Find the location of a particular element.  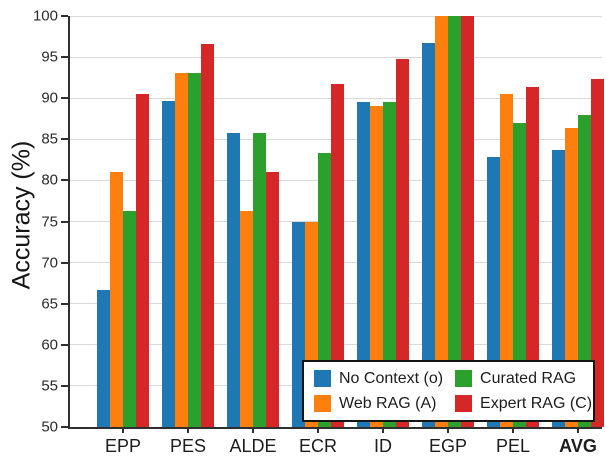

y-tick-label: 100 is located at coordinates (45, 16).